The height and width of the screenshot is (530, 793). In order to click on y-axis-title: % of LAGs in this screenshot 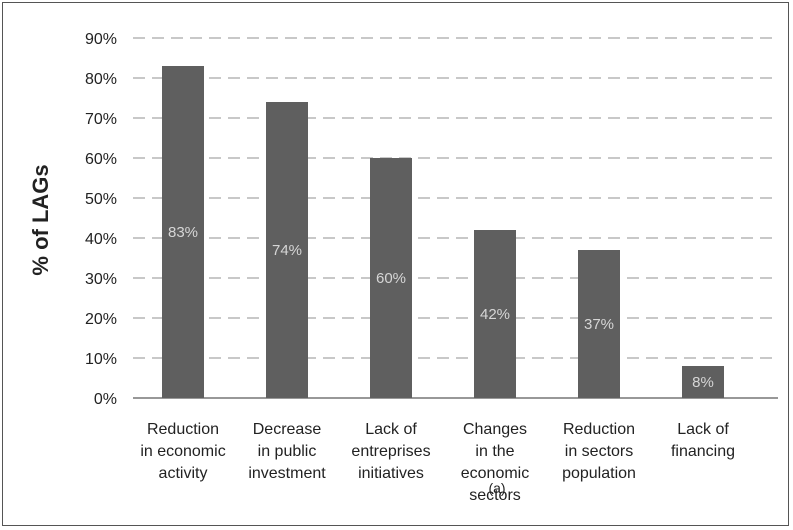, I will do `click(40, 219)`.